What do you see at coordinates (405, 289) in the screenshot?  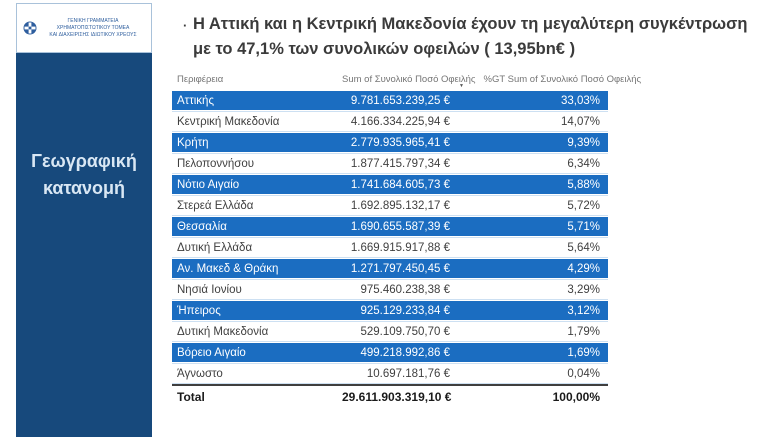 I see `amount-cell: 975.460.238,38 €` at bounding box center [405, 289].